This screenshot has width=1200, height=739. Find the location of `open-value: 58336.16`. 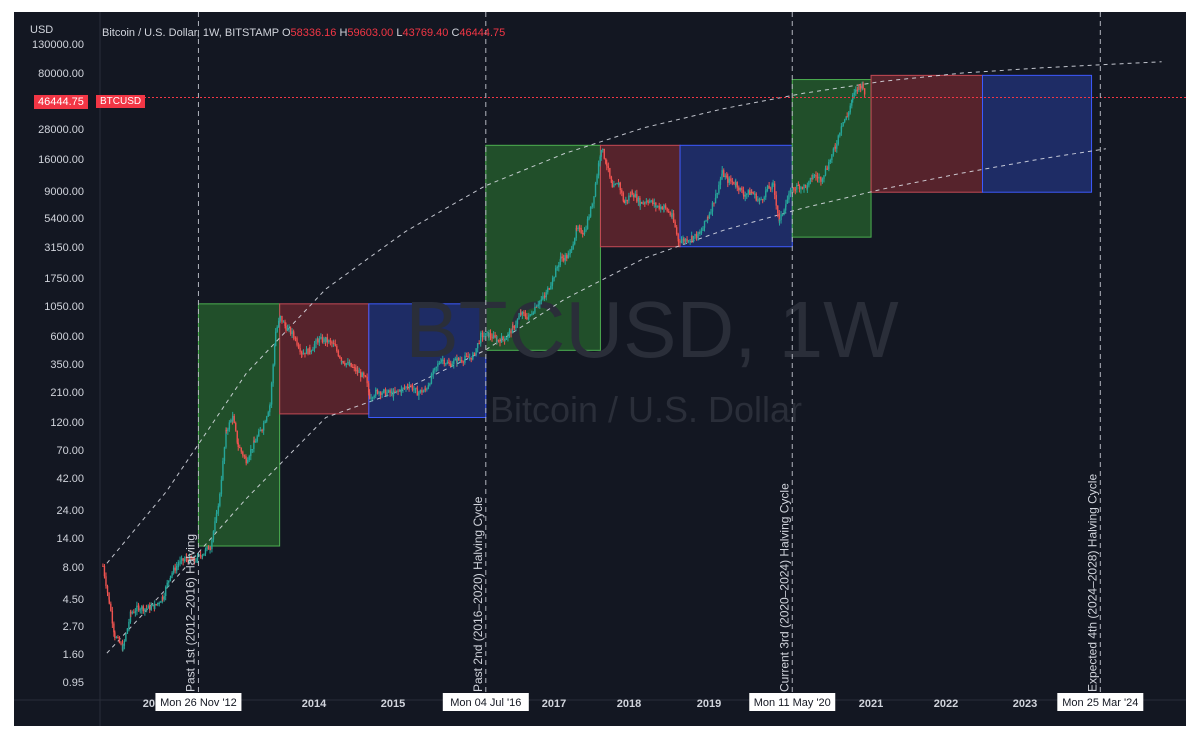

open-value: 58336.16 is located at coordinates (313, 33).